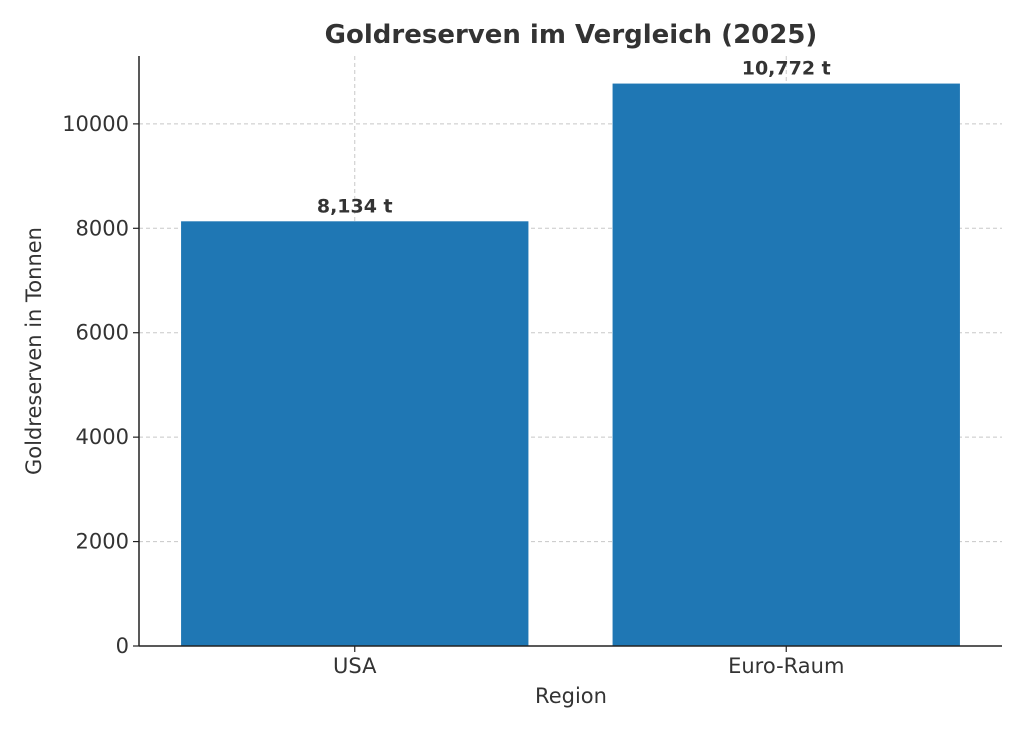  Describe the element at coordinates (102, 333) in the screenshot. I see `y-tick-label-3: 6000` at that location.